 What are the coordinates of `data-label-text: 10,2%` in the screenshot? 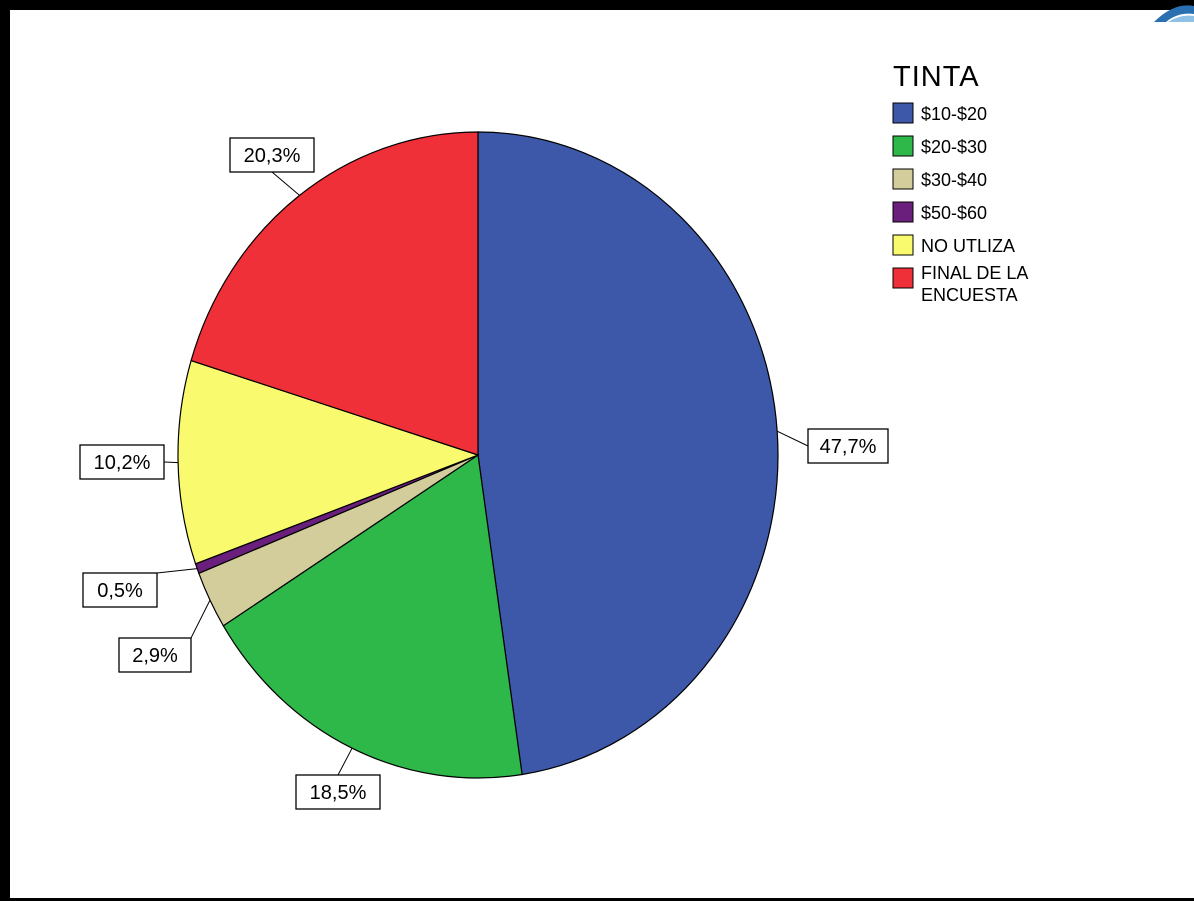 It's located at (122, 463).